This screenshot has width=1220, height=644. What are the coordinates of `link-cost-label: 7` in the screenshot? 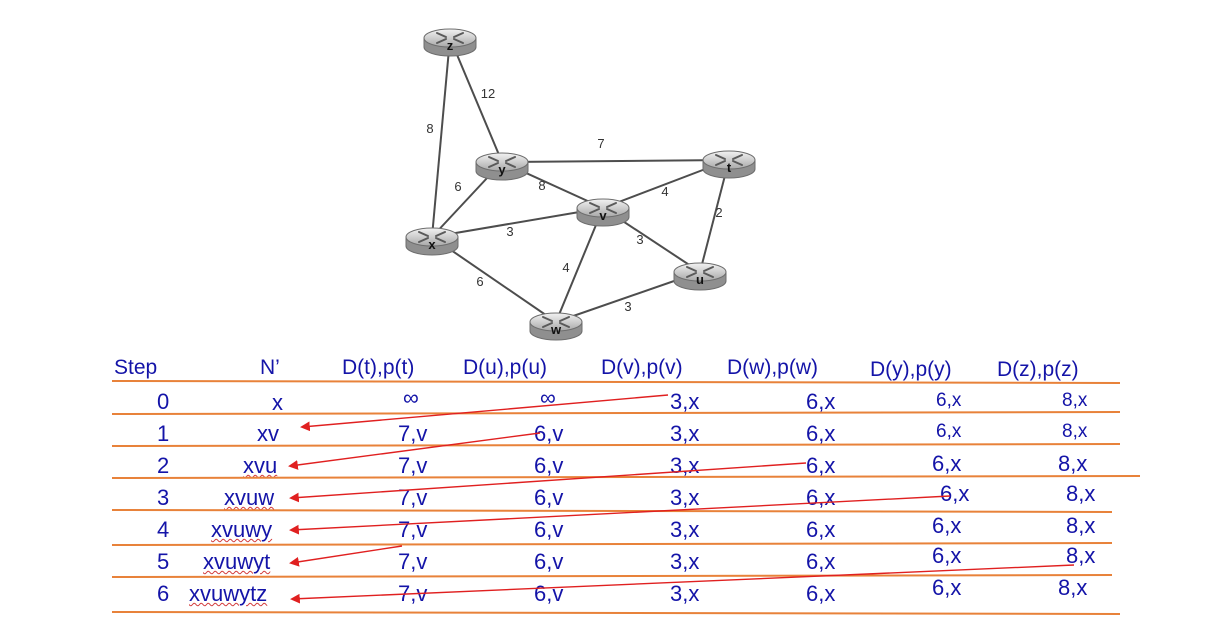 It's located at (600, 143).